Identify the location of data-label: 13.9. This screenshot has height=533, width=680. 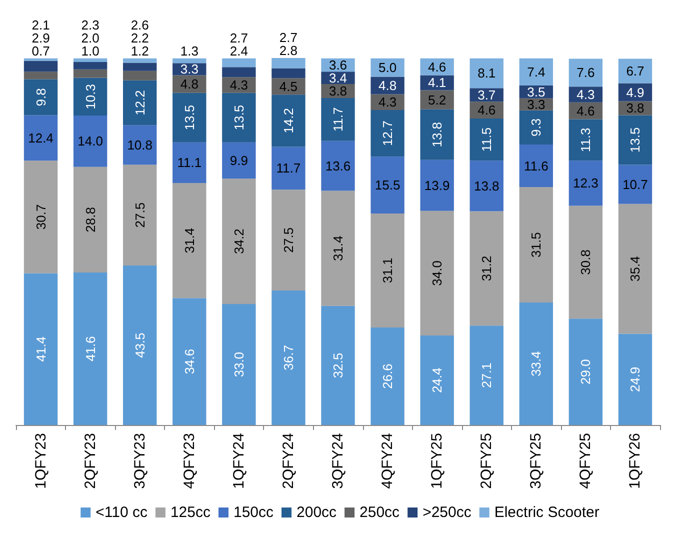
(437, 185).